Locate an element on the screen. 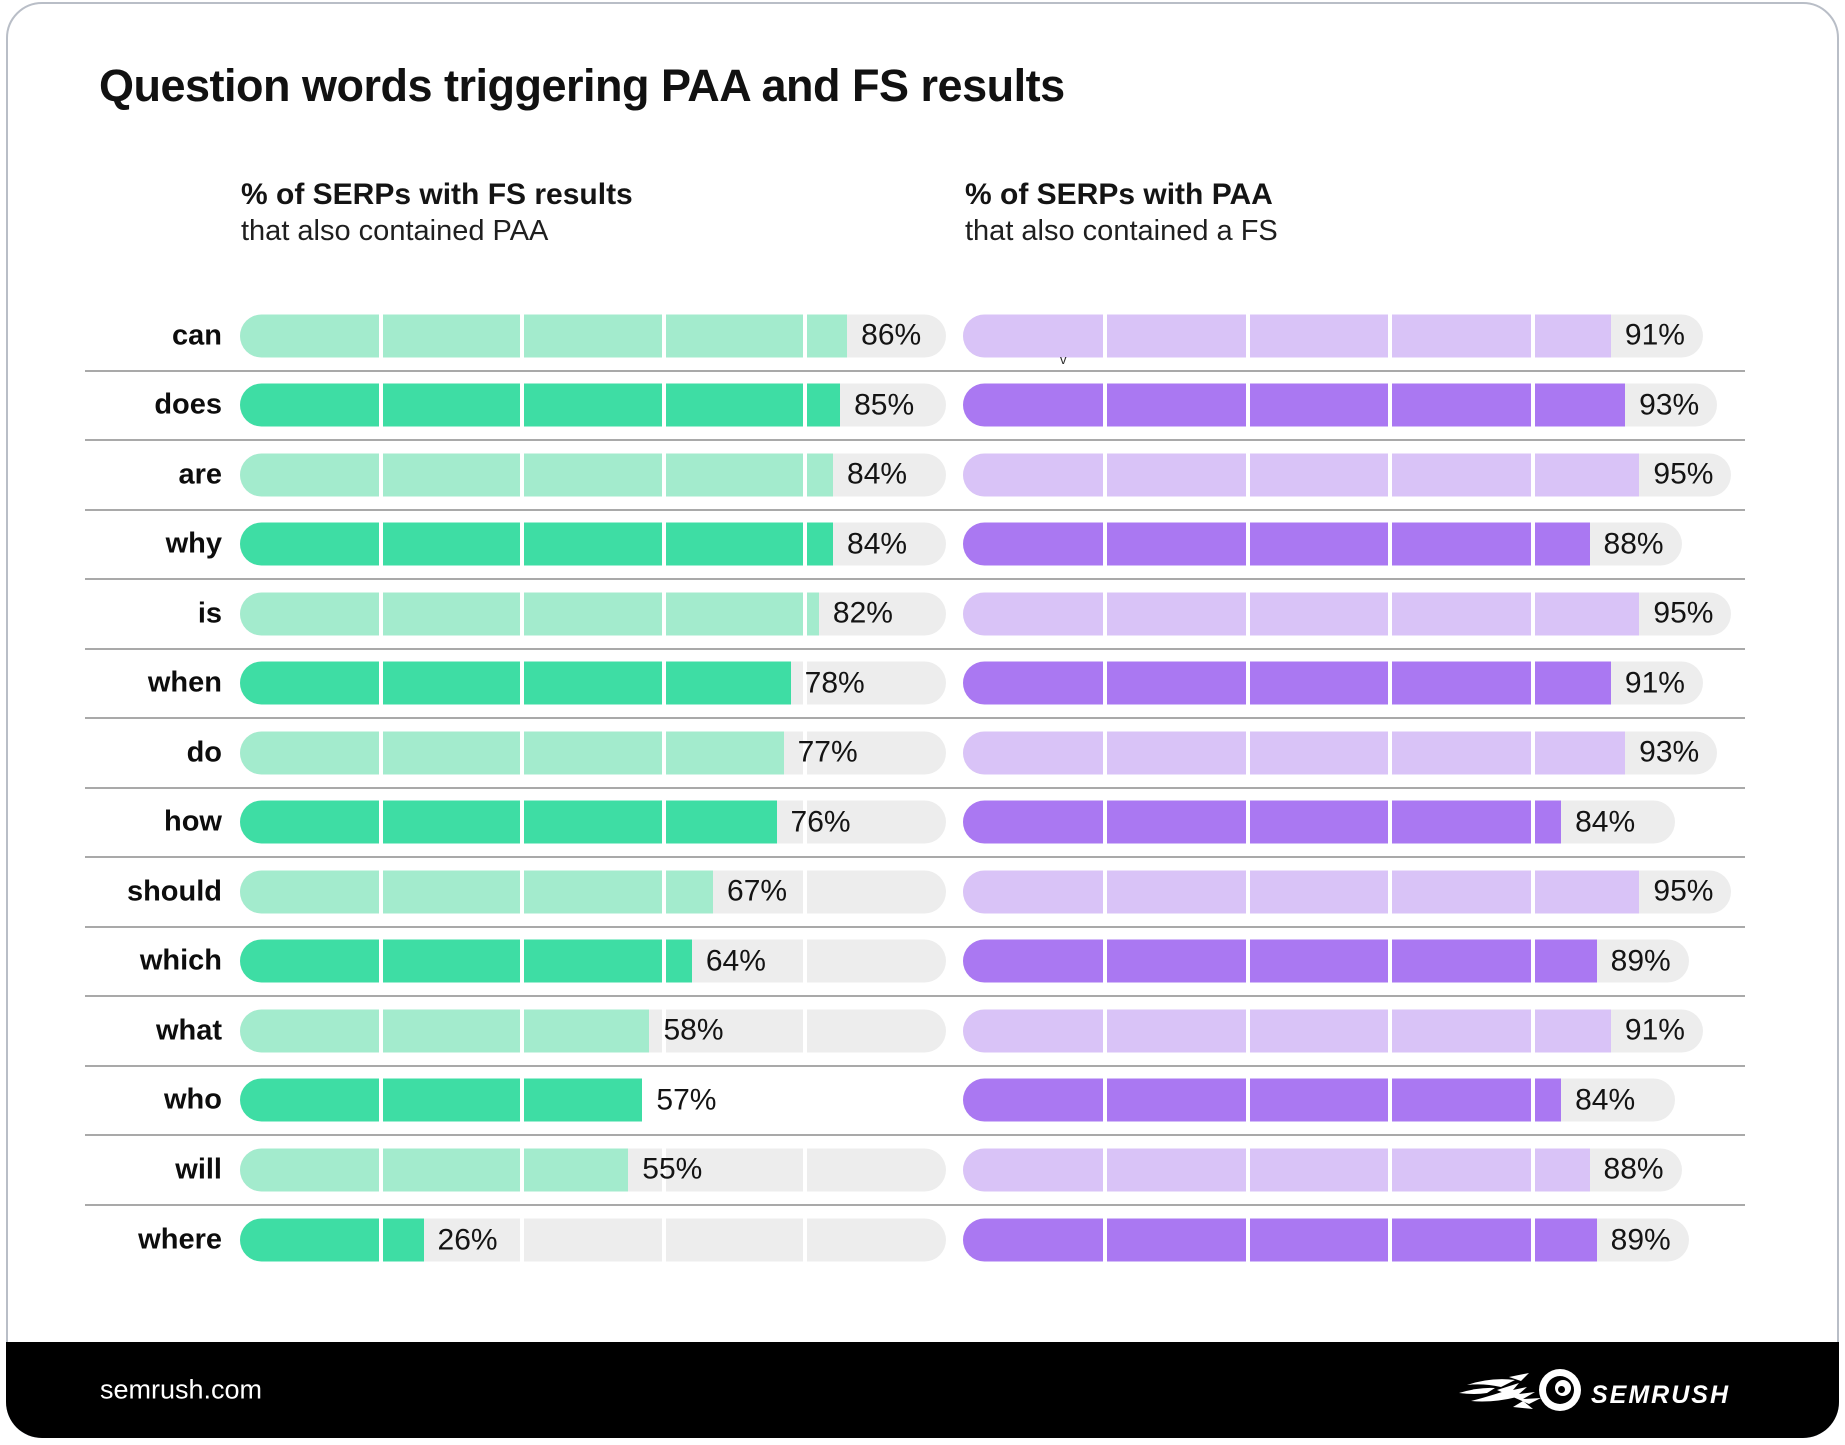 Image resolution: width=1845 pixels, height=1445 pixels. bar-value-label: 57% is located at coordinates (686, 1100).